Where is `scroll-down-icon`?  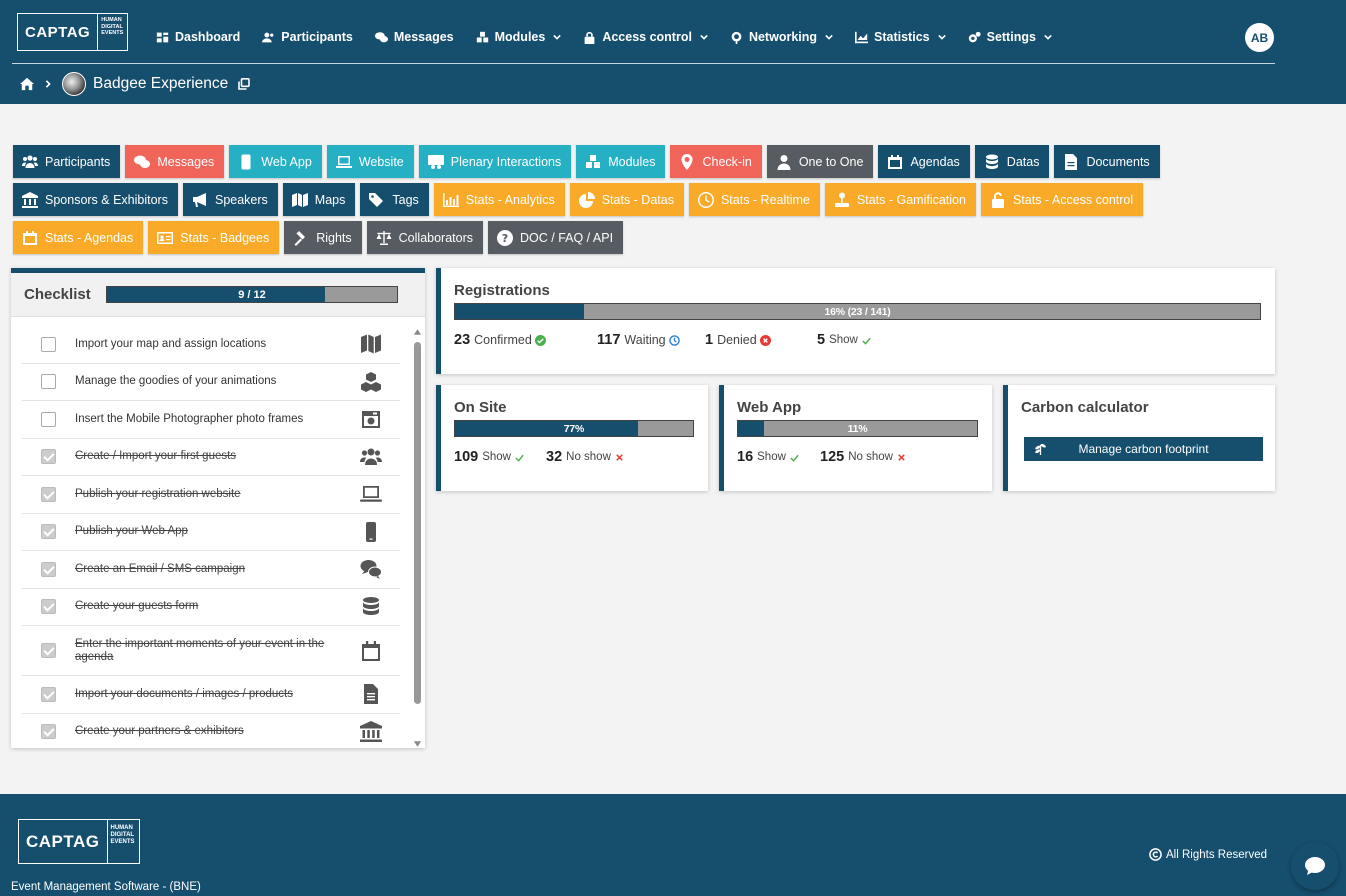 scroll-down-icon is located at coordinates (417, 744).